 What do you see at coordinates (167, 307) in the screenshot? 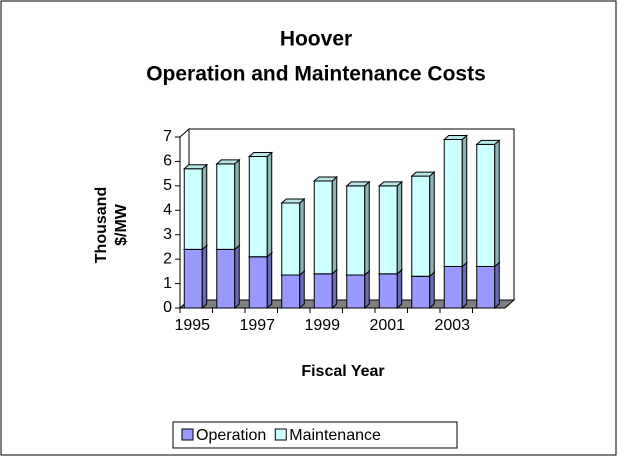
I see `y-tick-label: 0` at bounding box center [167, 307].